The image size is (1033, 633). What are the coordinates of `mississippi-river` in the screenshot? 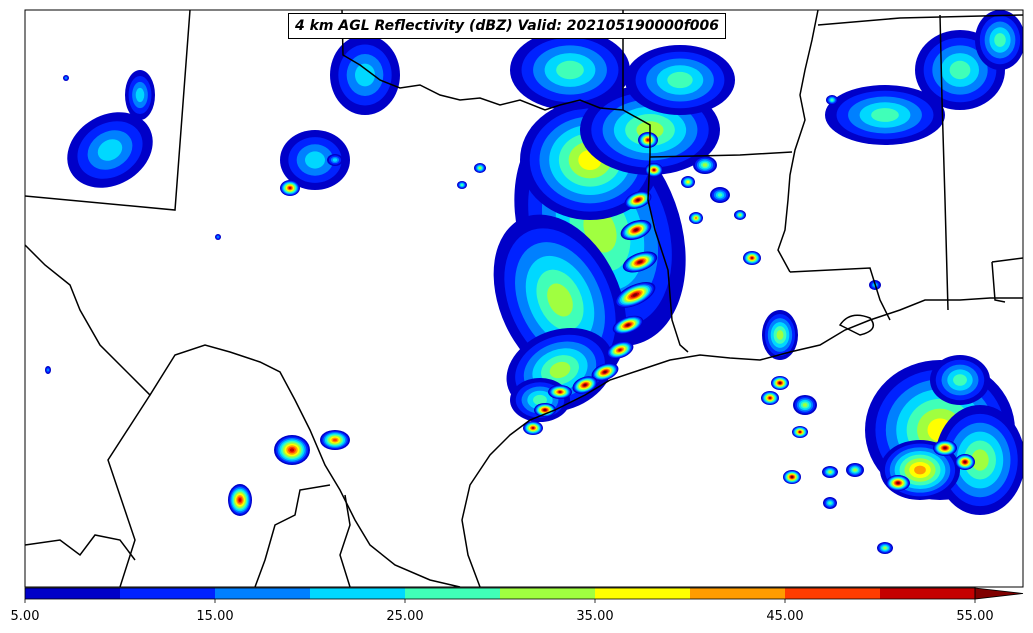 It's located at (798, 141).